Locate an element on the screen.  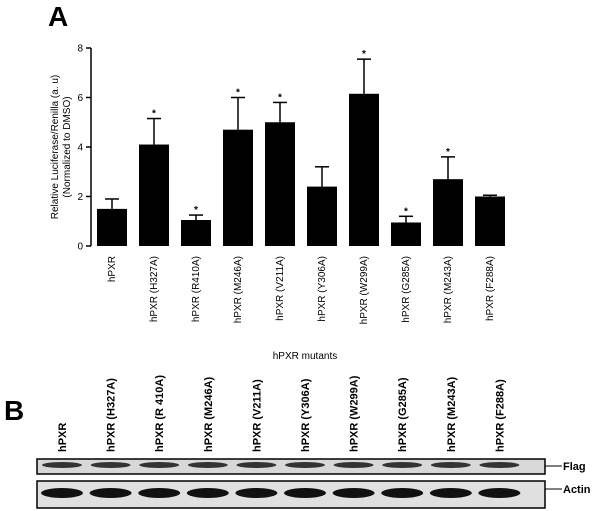
lane-label: hPXR (V211A) is located at coordinates (257, 415).